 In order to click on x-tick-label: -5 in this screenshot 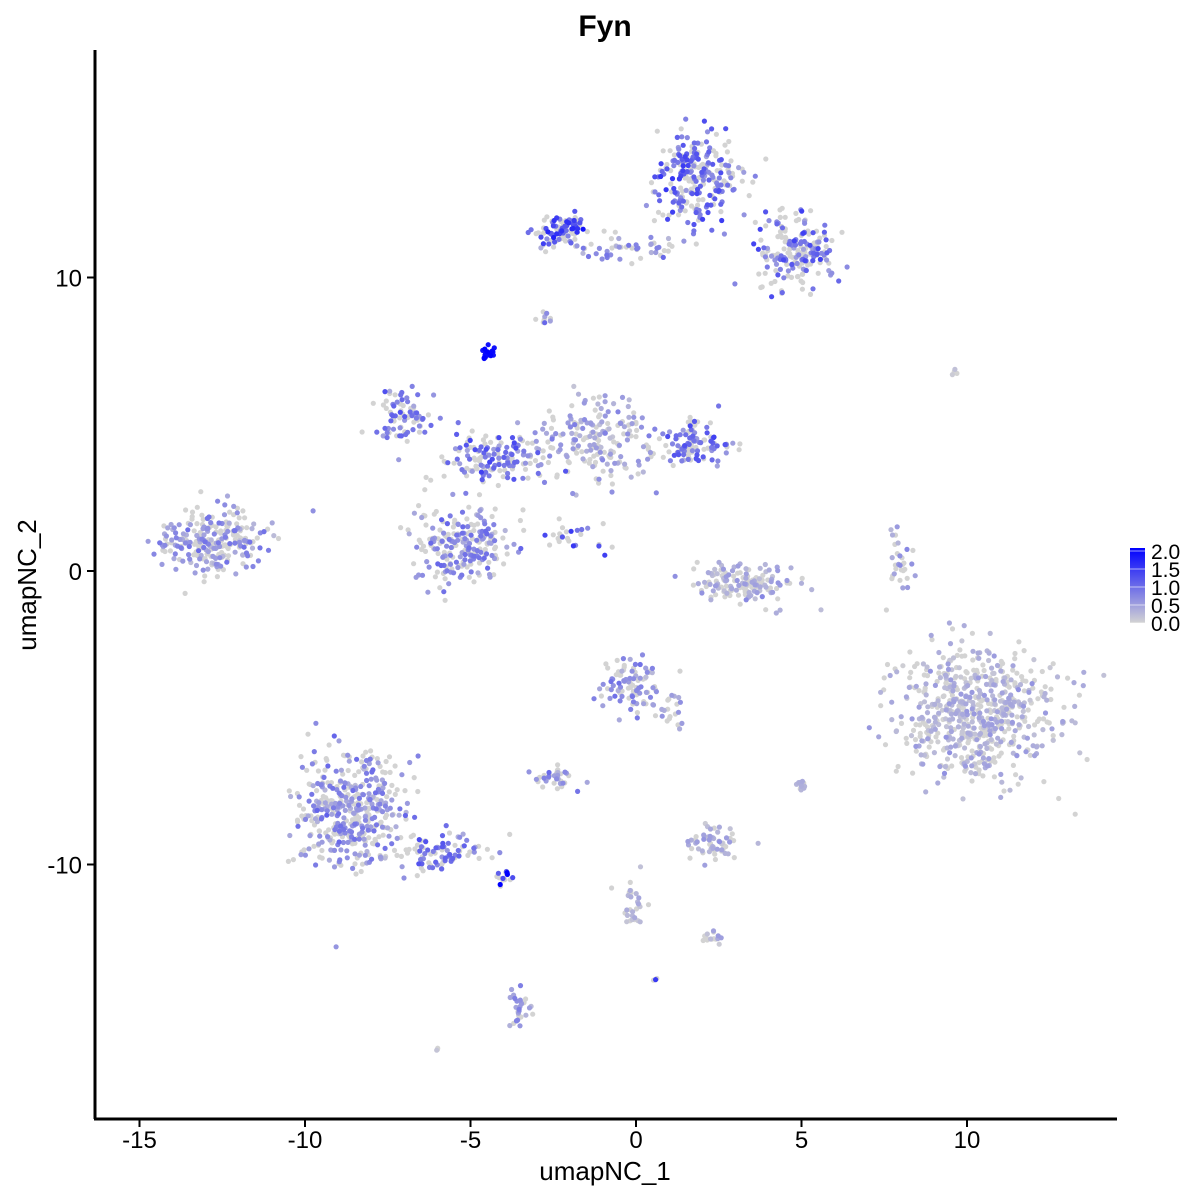, I will do `click(470, 1140)`.